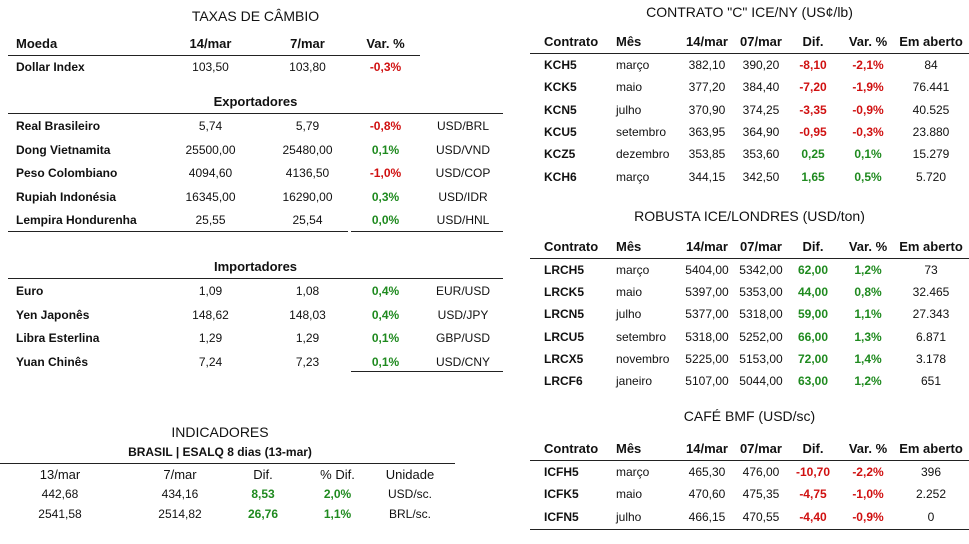 The height and width of the screenshot is (544, 969). What do you see at coordinates (307, 173) in the screenshot?
I see `value-7mar: 4136,50` at bounding box center [307, 173].